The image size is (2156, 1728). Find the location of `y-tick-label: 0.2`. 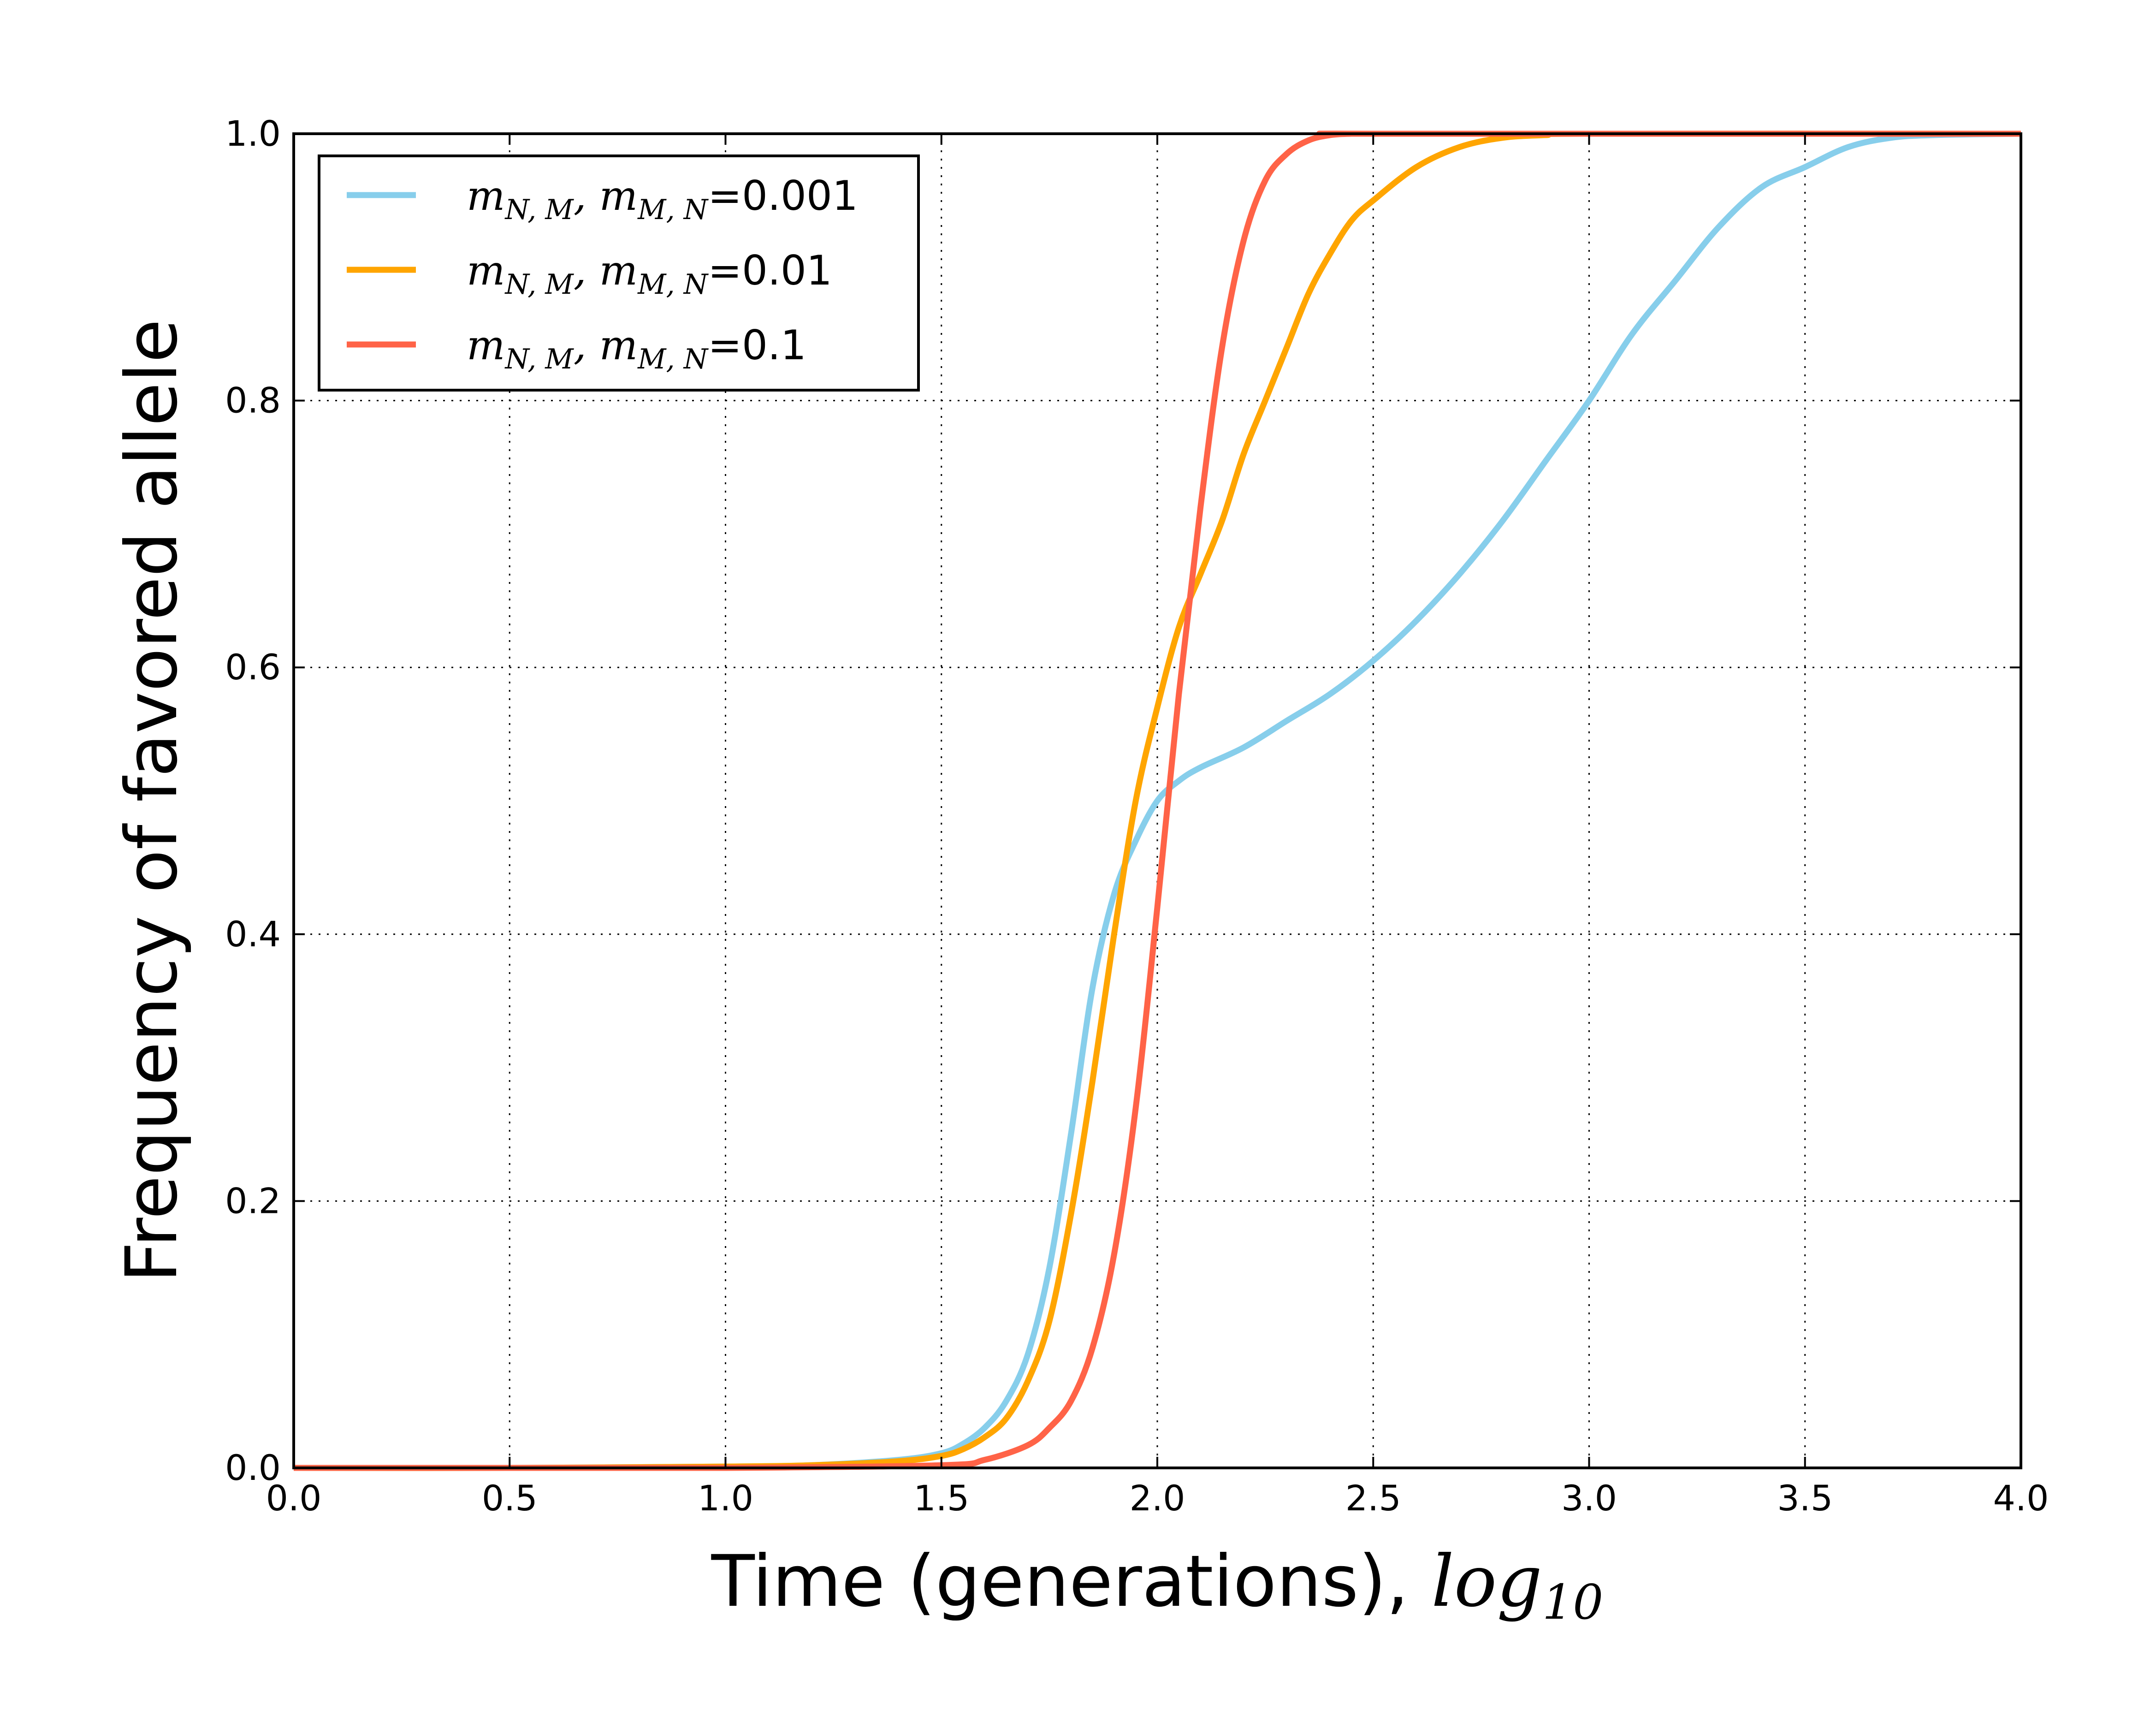

y-tick-label: 0.2 is located at coordinates (253, 1200).